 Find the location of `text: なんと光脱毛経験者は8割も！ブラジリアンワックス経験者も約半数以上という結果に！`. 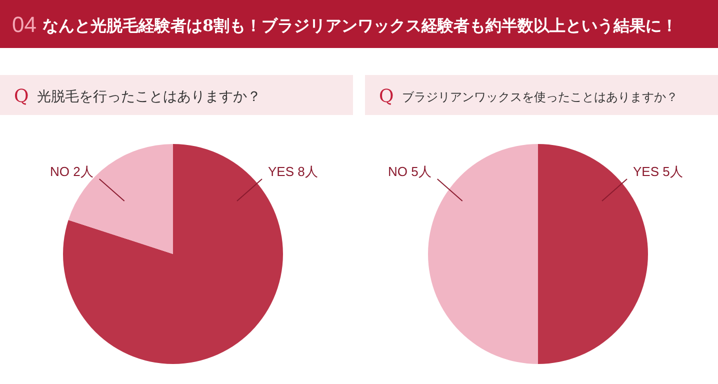

text: なんと光脱毛経験者は8割も！ブラジリアンワックス経験者も約半数以上という結果に！ is located at coordinates (360, 25).